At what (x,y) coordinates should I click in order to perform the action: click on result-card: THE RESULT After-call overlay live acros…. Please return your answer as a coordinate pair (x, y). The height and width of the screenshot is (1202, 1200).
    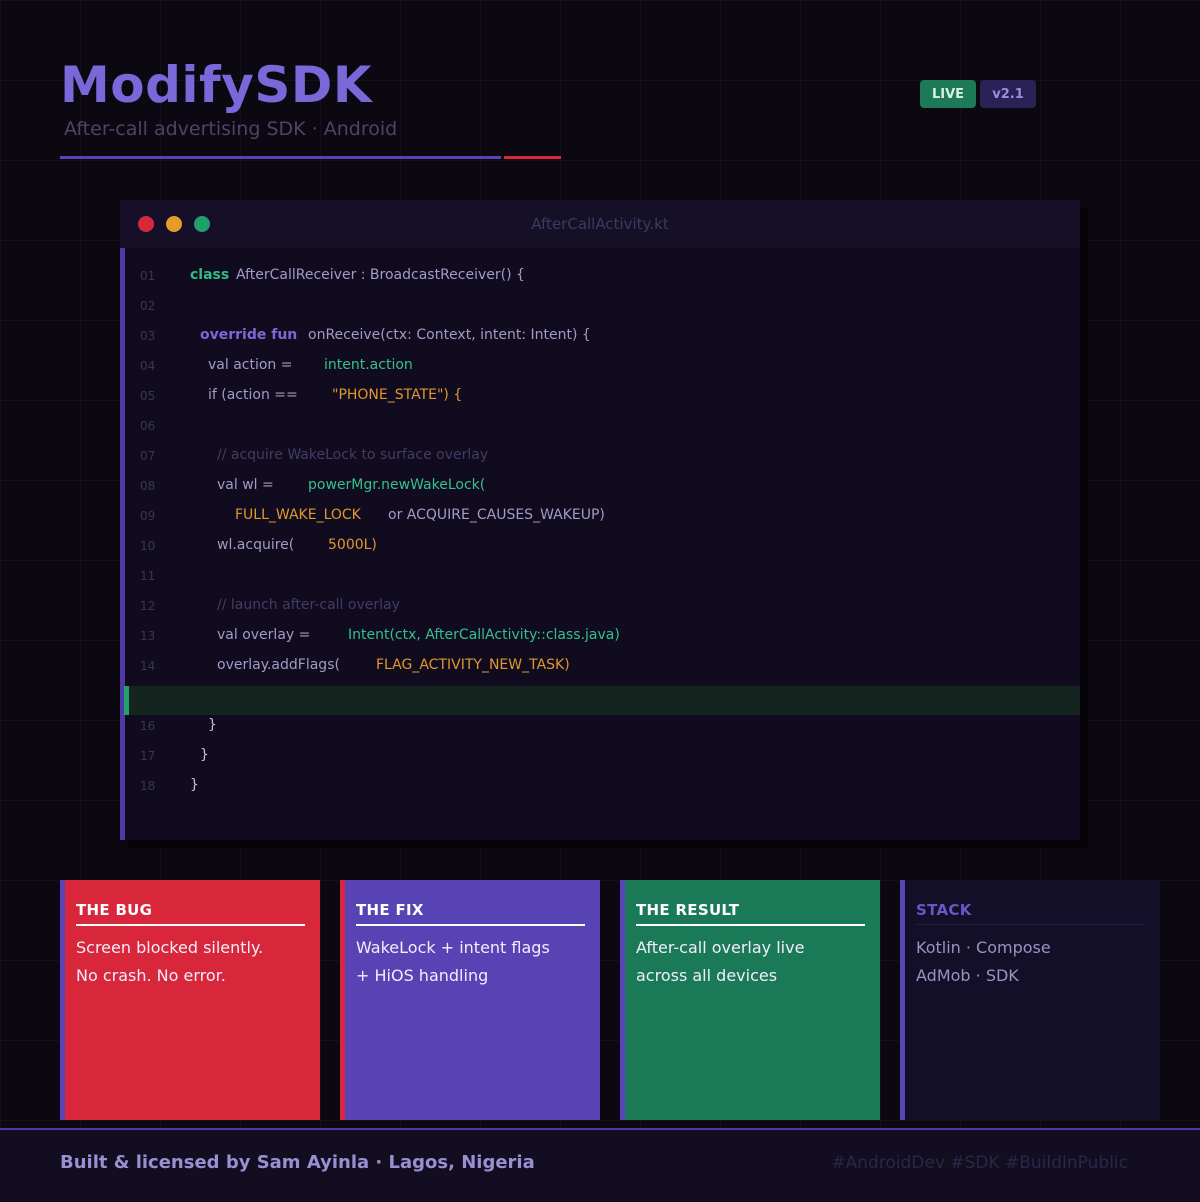
    Looking at the image, I should click on (750, 1000).